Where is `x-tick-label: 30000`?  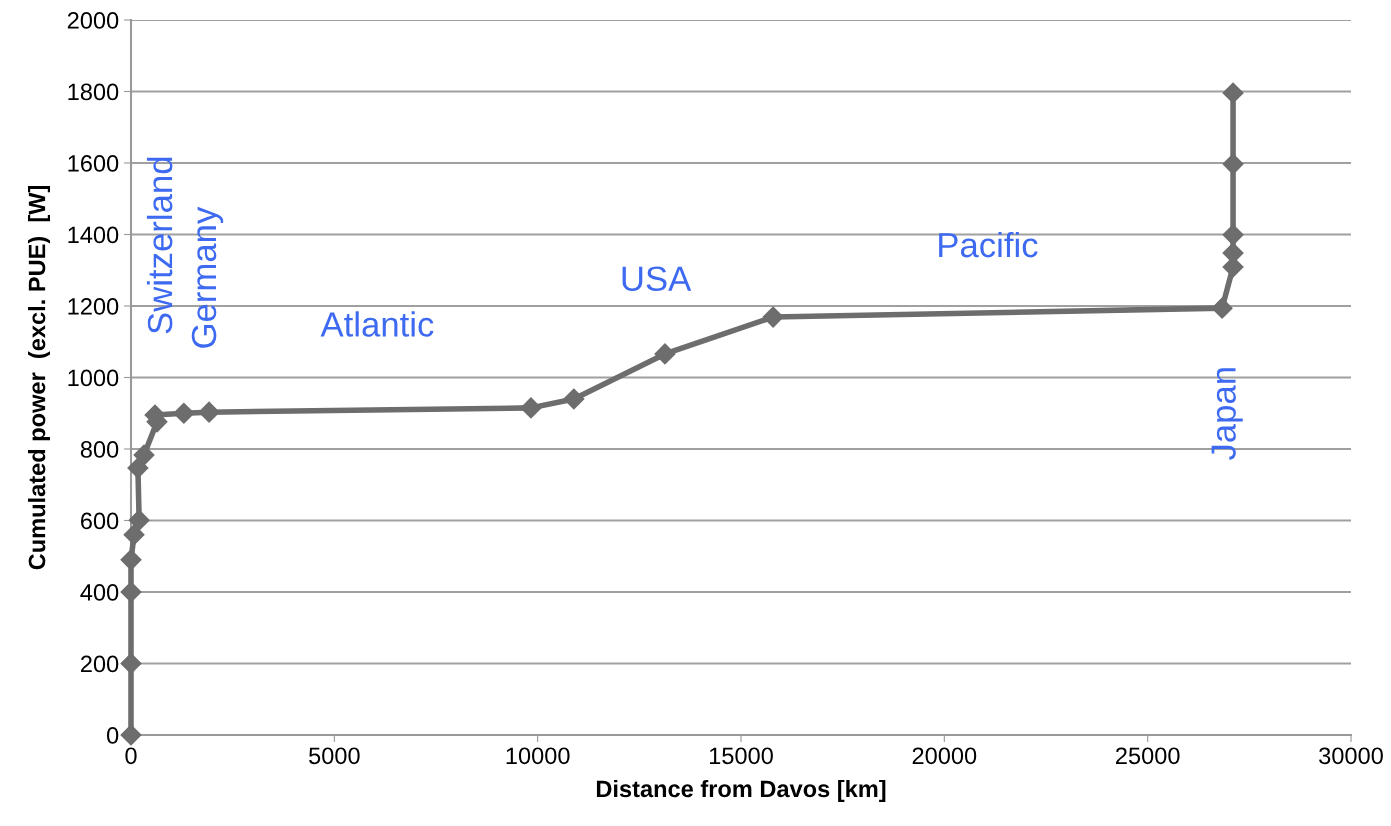
x-tick-label: 30000 is located at coordinates (1351, 756).